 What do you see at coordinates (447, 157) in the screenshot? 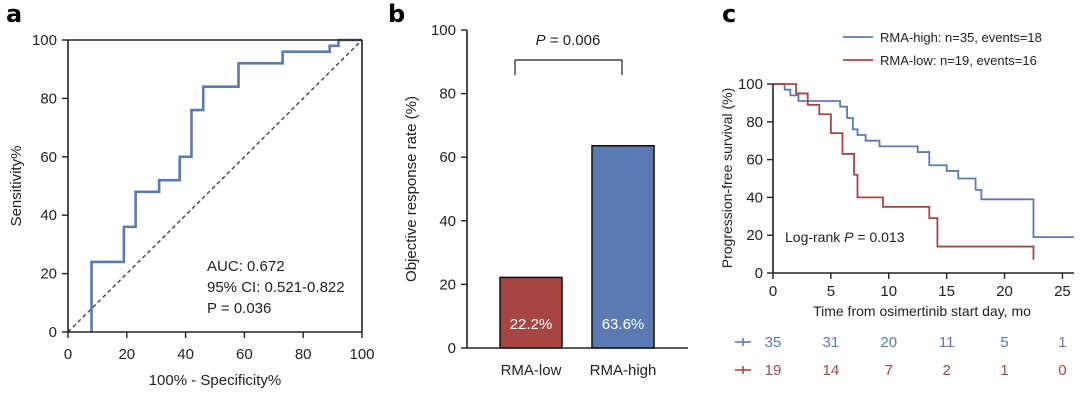
I see `bar-y-tick-label: 60` at bounding box center [447, 157].